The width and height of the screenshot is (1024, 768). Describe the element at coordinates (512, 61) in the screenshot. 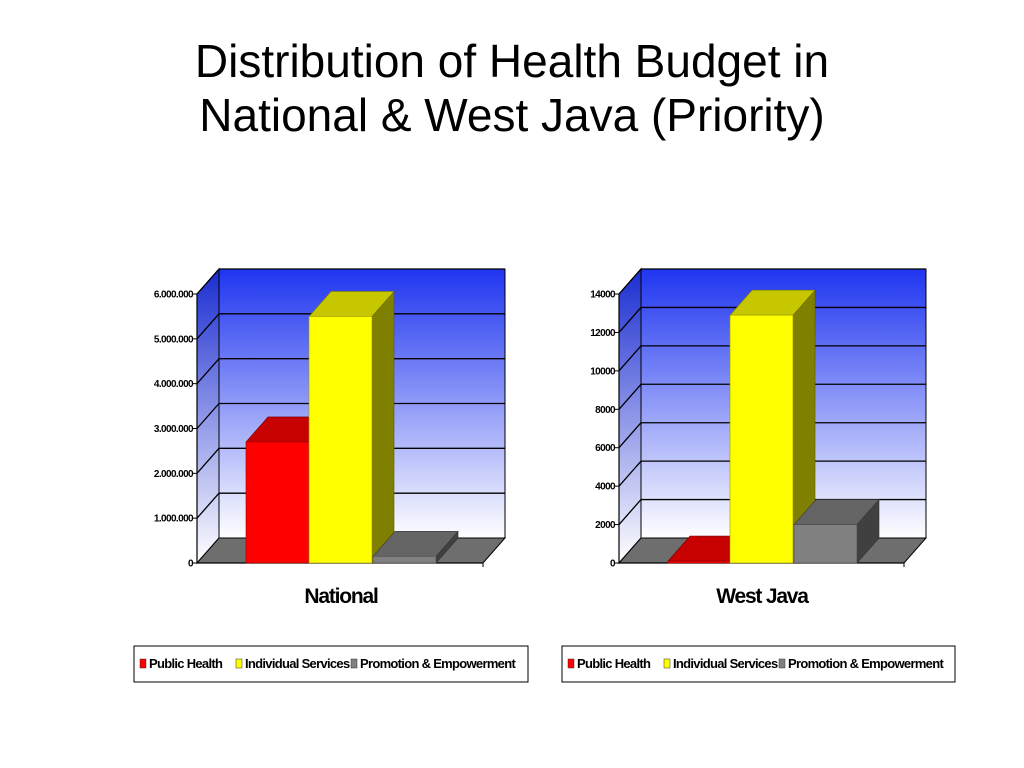

I see `slide-title-line-1: Distribution of Health Budget in` at that location.